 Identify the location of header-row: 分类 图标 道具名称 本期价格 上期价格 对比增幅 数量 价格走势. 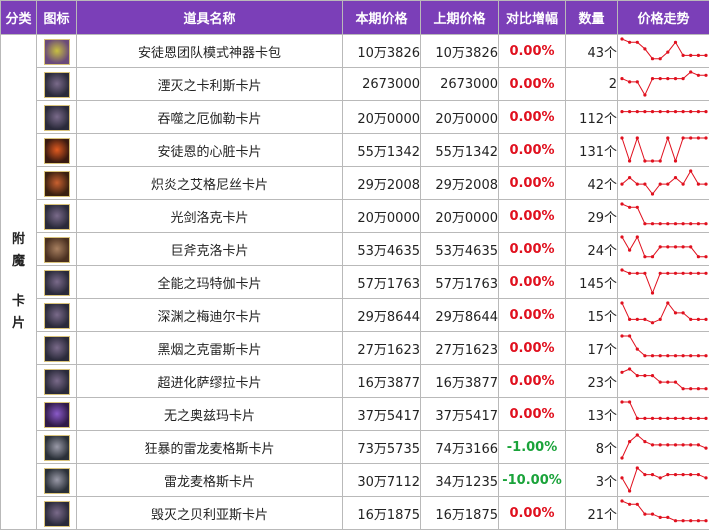
(355, 18).